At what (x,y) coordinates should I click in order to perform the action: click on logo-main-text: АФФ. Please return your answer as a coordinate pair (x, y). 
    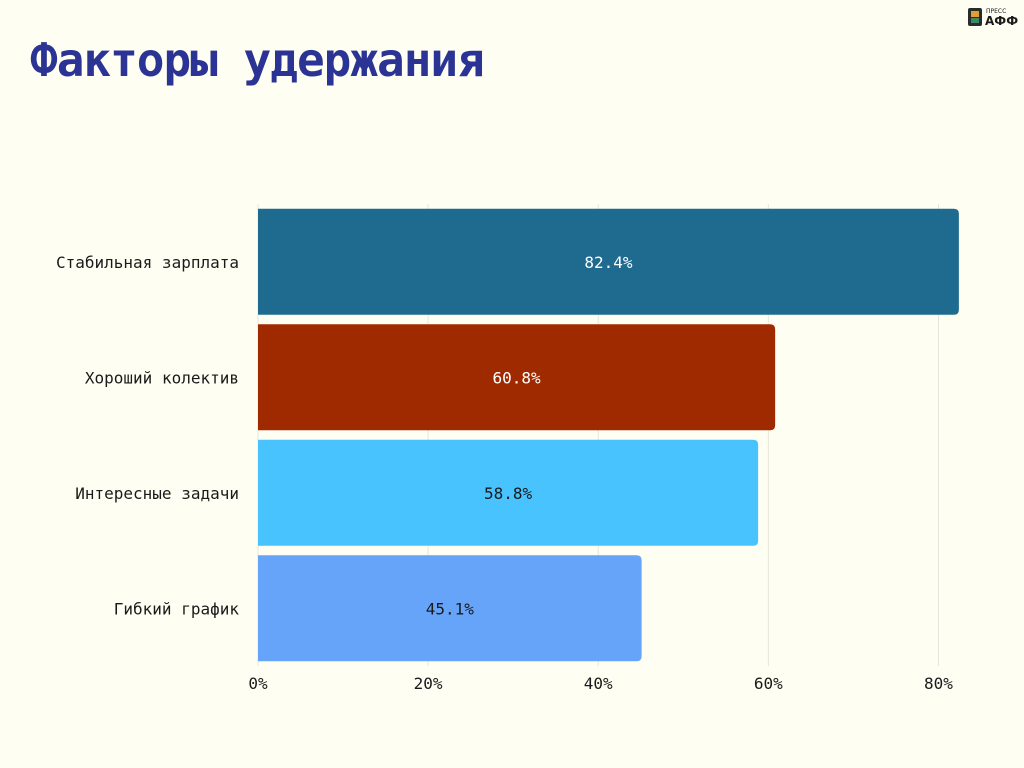
    Looking at the image, I should click on (1001, 21).